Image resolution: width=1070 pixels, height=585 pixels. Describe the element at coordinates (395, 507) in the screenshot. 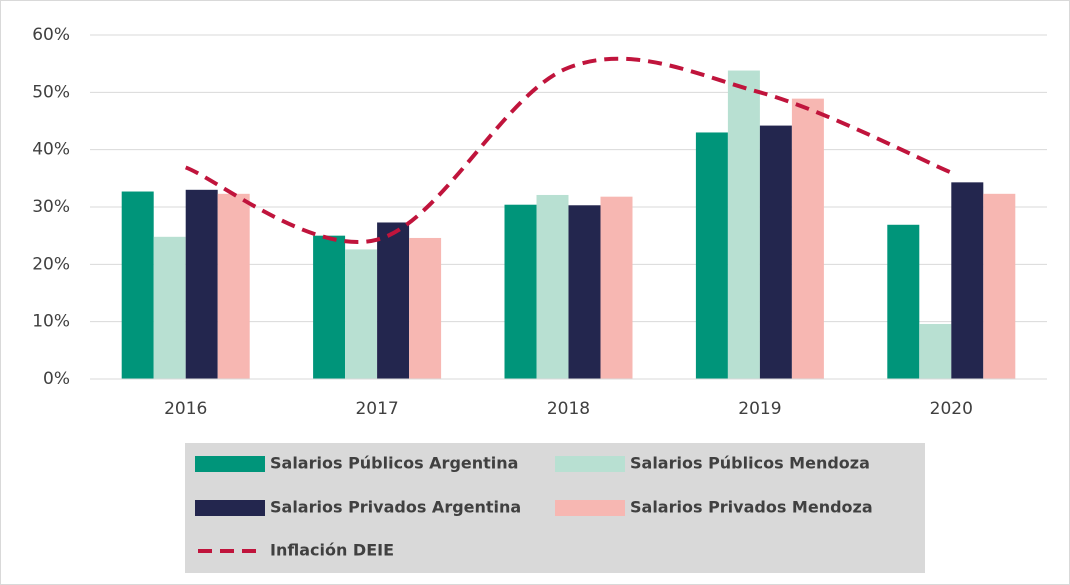

I see `legend-label: Salarios Privados Argentina` at that location.